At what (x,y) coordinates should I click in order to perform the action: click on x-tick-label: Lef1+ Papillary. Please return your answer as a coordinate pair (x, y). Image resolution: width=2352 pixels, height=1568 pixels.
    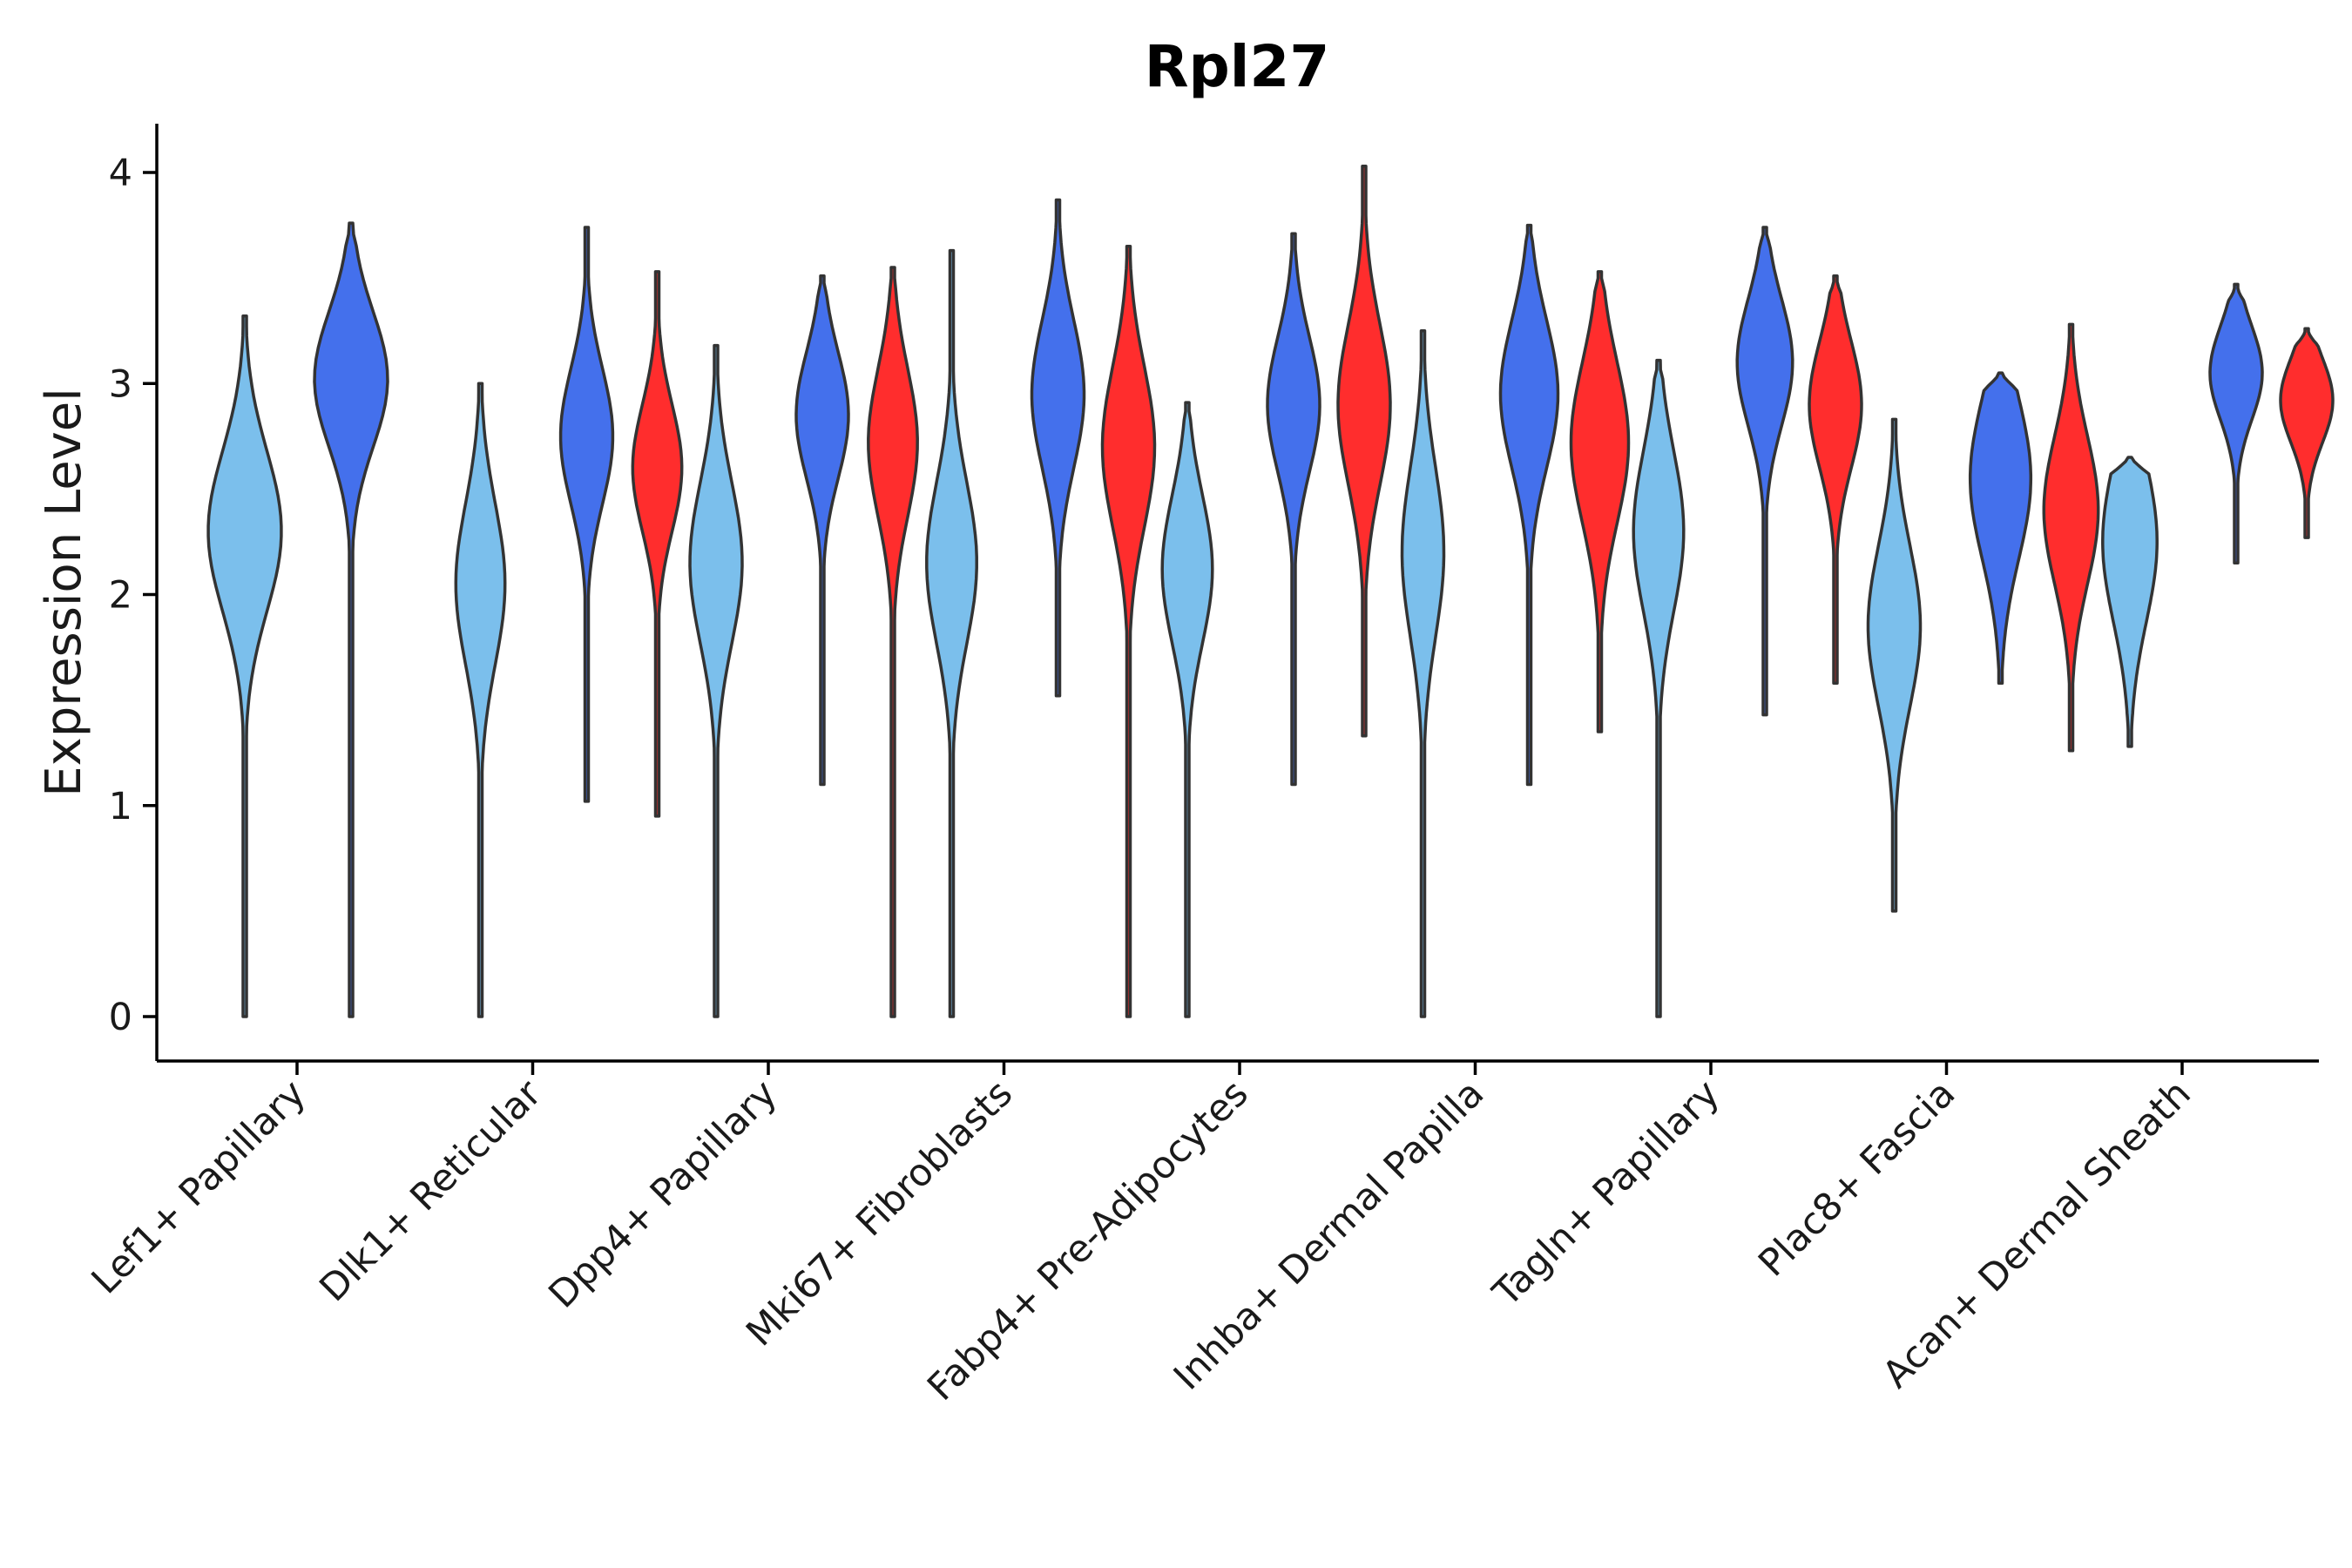
    Looking at the image, I should click on (199, 1186).